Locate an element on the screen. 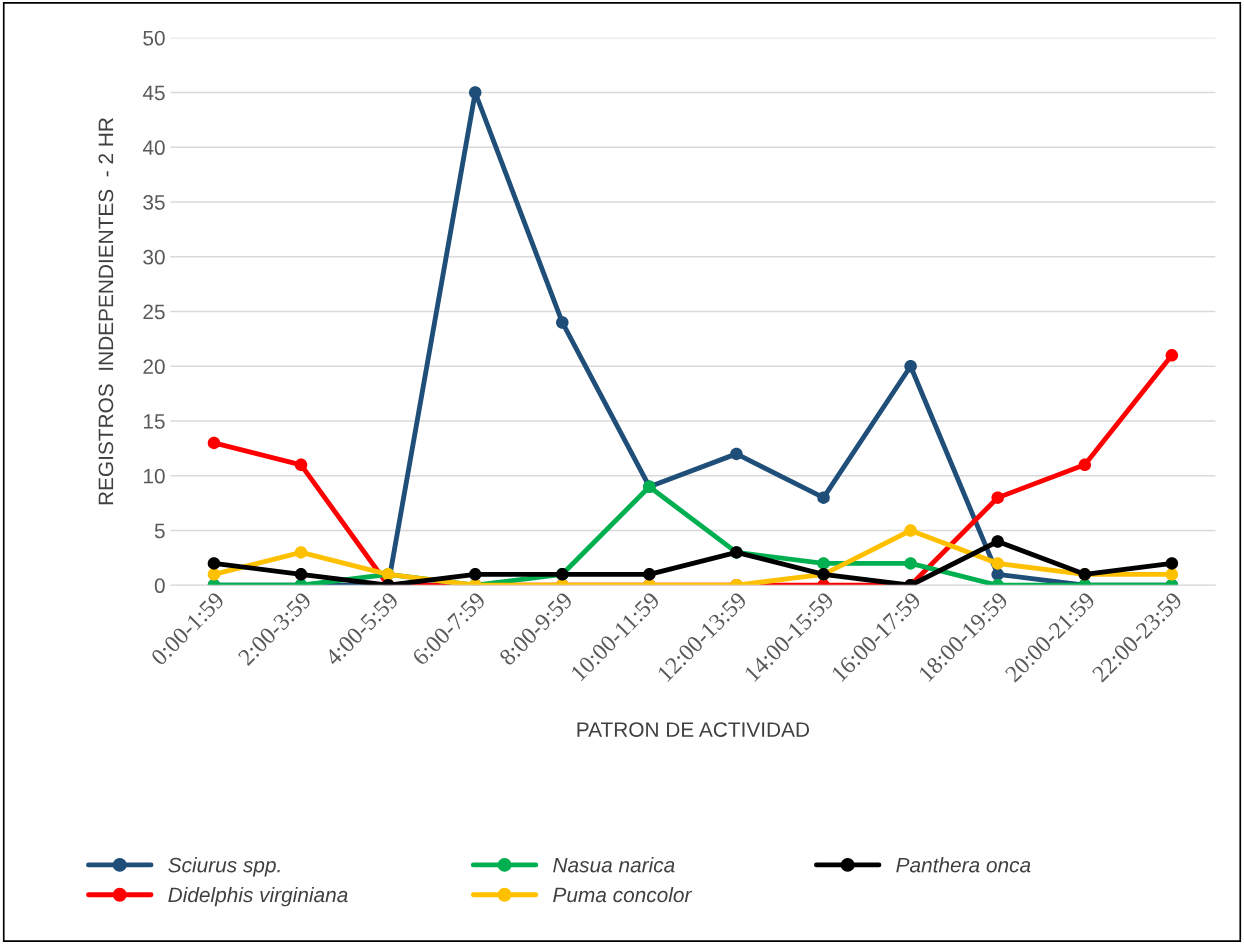 This screenshot has width=1244, height=944. legend-label: Sciurus spp. is located at coordinates (224, 867).